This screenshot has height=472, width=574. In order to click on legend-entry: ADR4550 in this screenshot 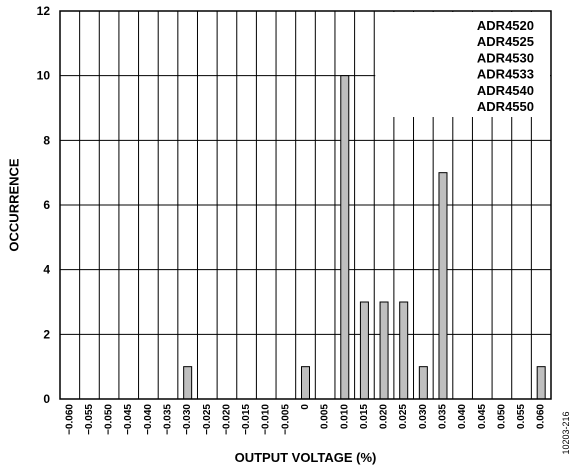, I will do `click(505, 106)`.